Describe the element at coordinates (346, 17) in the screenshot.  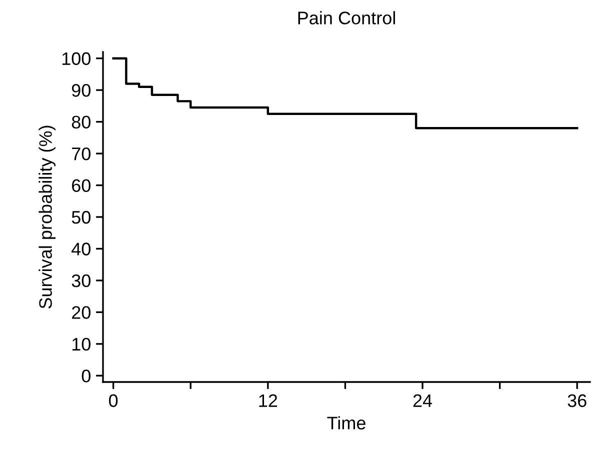
I see `chart-title: Pain Control` at that location.